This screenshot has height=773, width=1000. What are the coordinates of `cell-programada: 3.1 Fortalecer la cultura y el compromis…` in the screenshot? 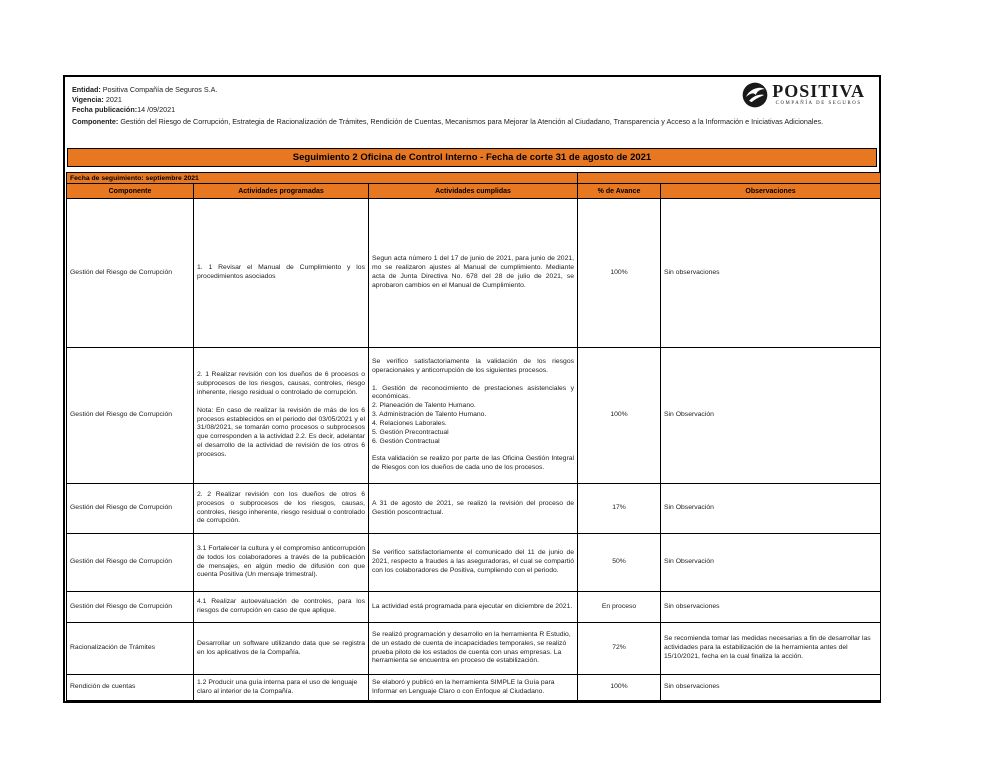 It's located at (281, 562).